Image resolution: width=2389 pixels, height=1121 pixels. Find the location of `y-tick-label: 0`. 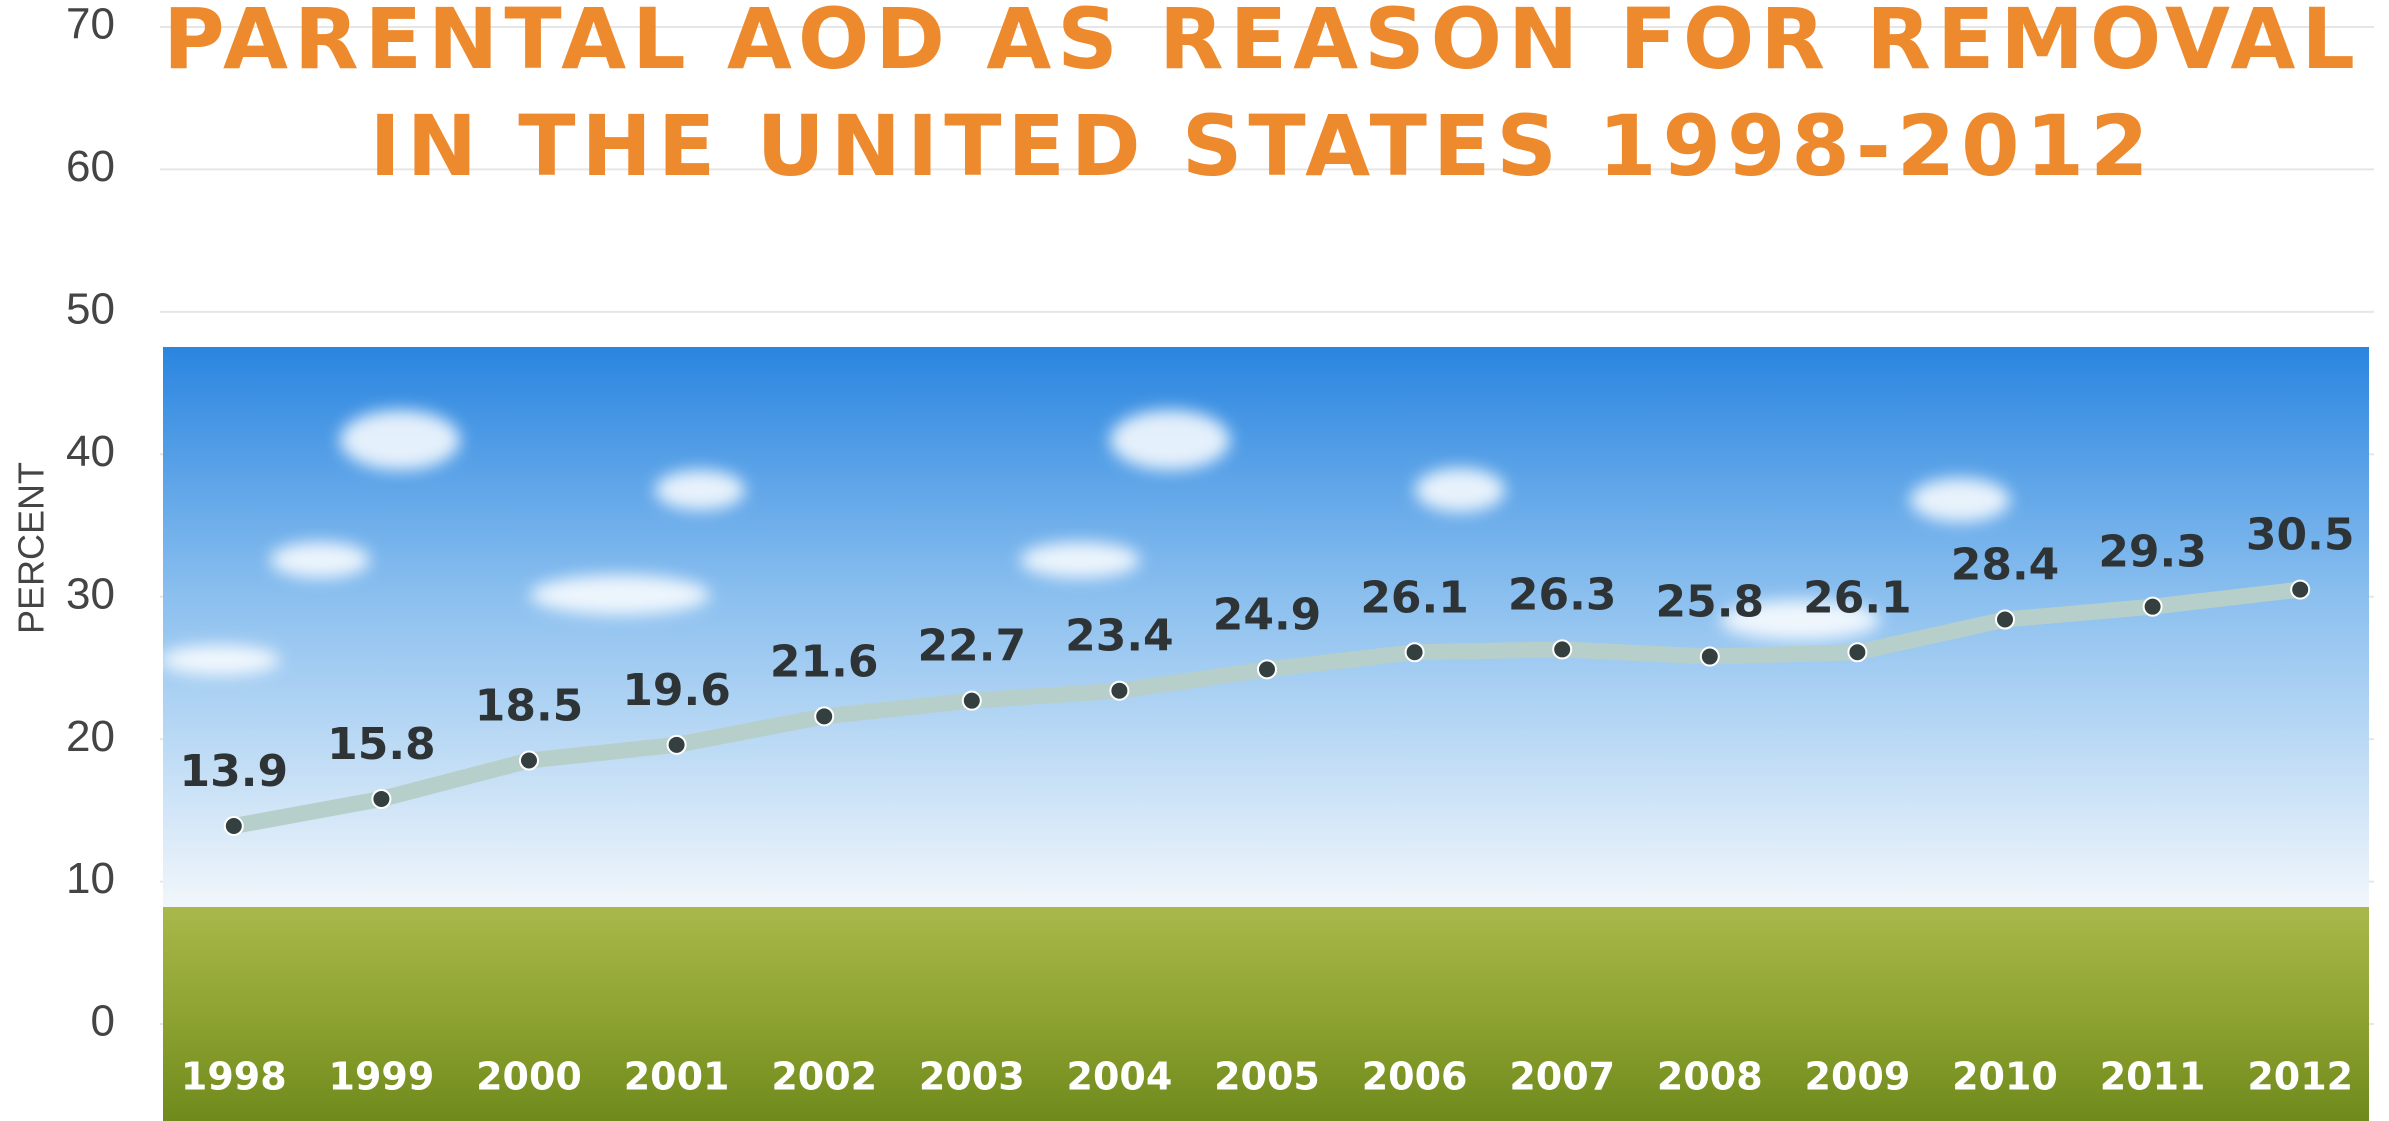

y-tick-label: 0 is located at coordinates (103, 1021).